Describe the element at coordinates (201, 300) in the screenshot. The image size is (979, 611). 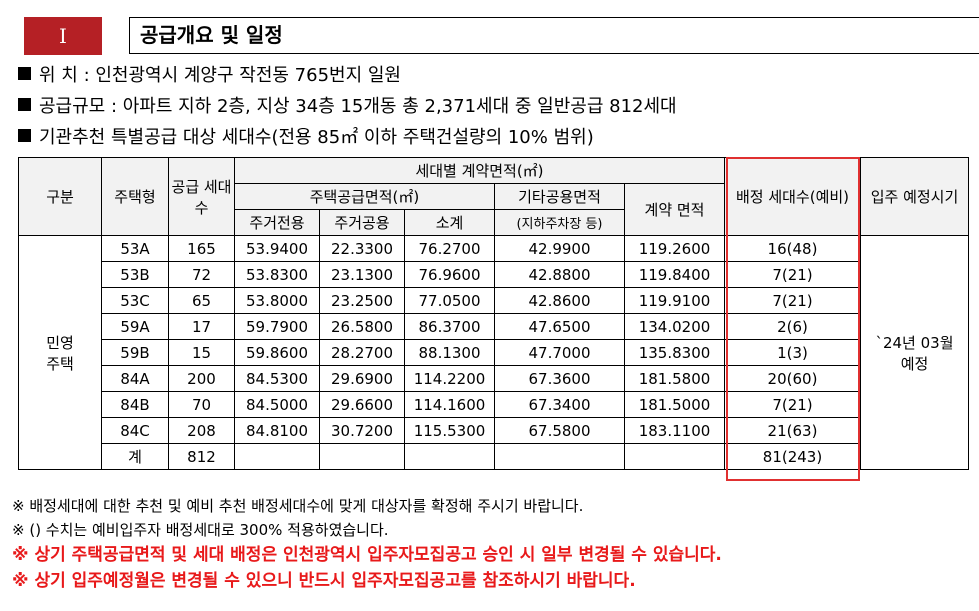
I see `cell-supply: 65` at that location.